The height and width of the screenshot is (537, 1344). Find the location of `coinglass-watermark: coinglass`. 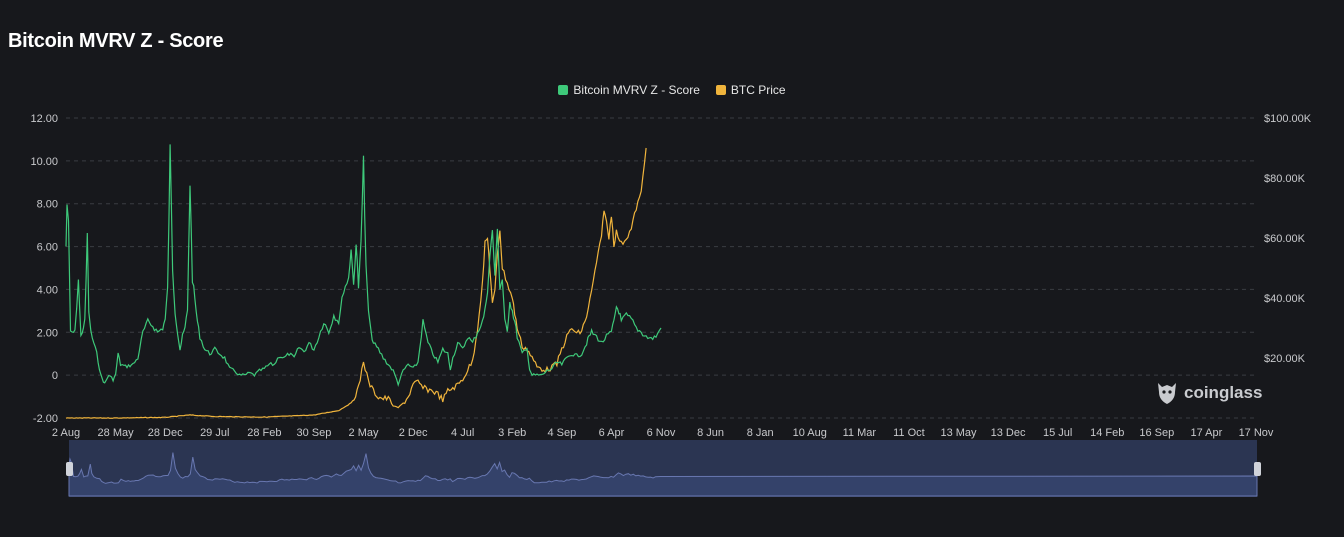

coinglass-watermark: coinglass is located at coordinates (1208, 393).